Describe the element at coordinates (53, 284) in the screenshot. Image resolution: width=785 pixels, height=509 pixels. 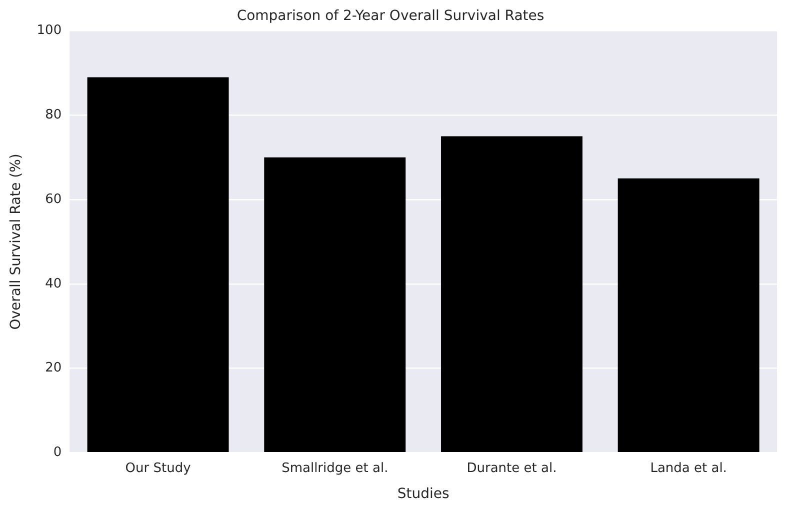
I see `y-tick-label: 40` at that location.